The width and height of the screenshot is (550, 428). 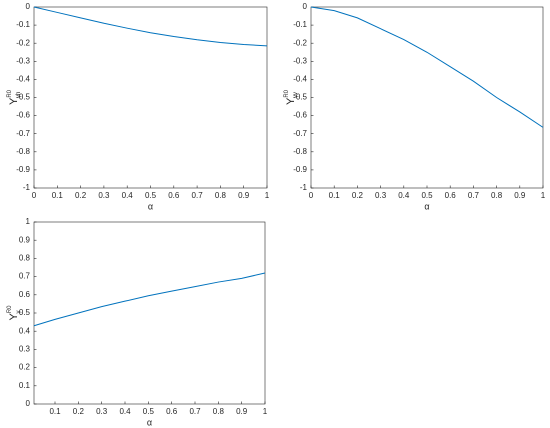 I want to click on y-tick-label: 0.9, so click(x=25, y=239).